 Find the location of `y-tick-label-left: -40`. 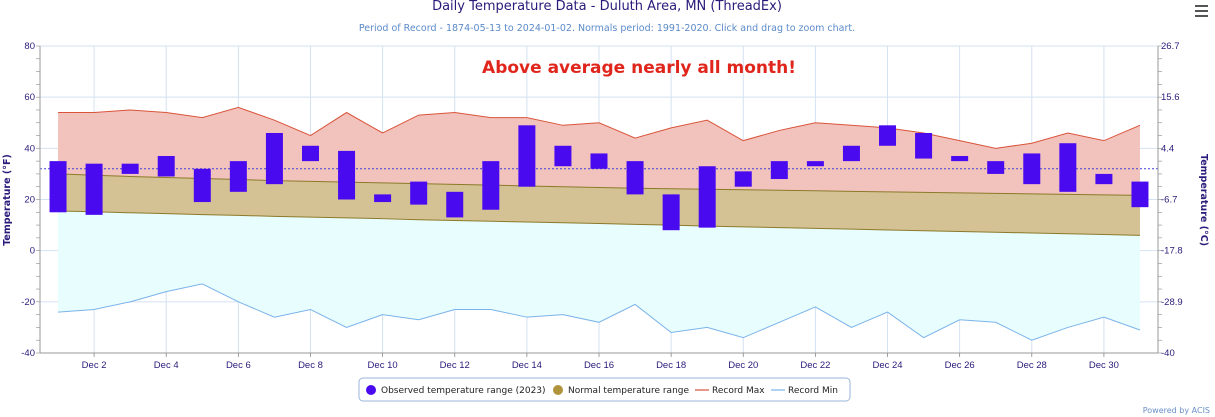

y-tick-label-left: -40 is located at coordinates (28, 353).